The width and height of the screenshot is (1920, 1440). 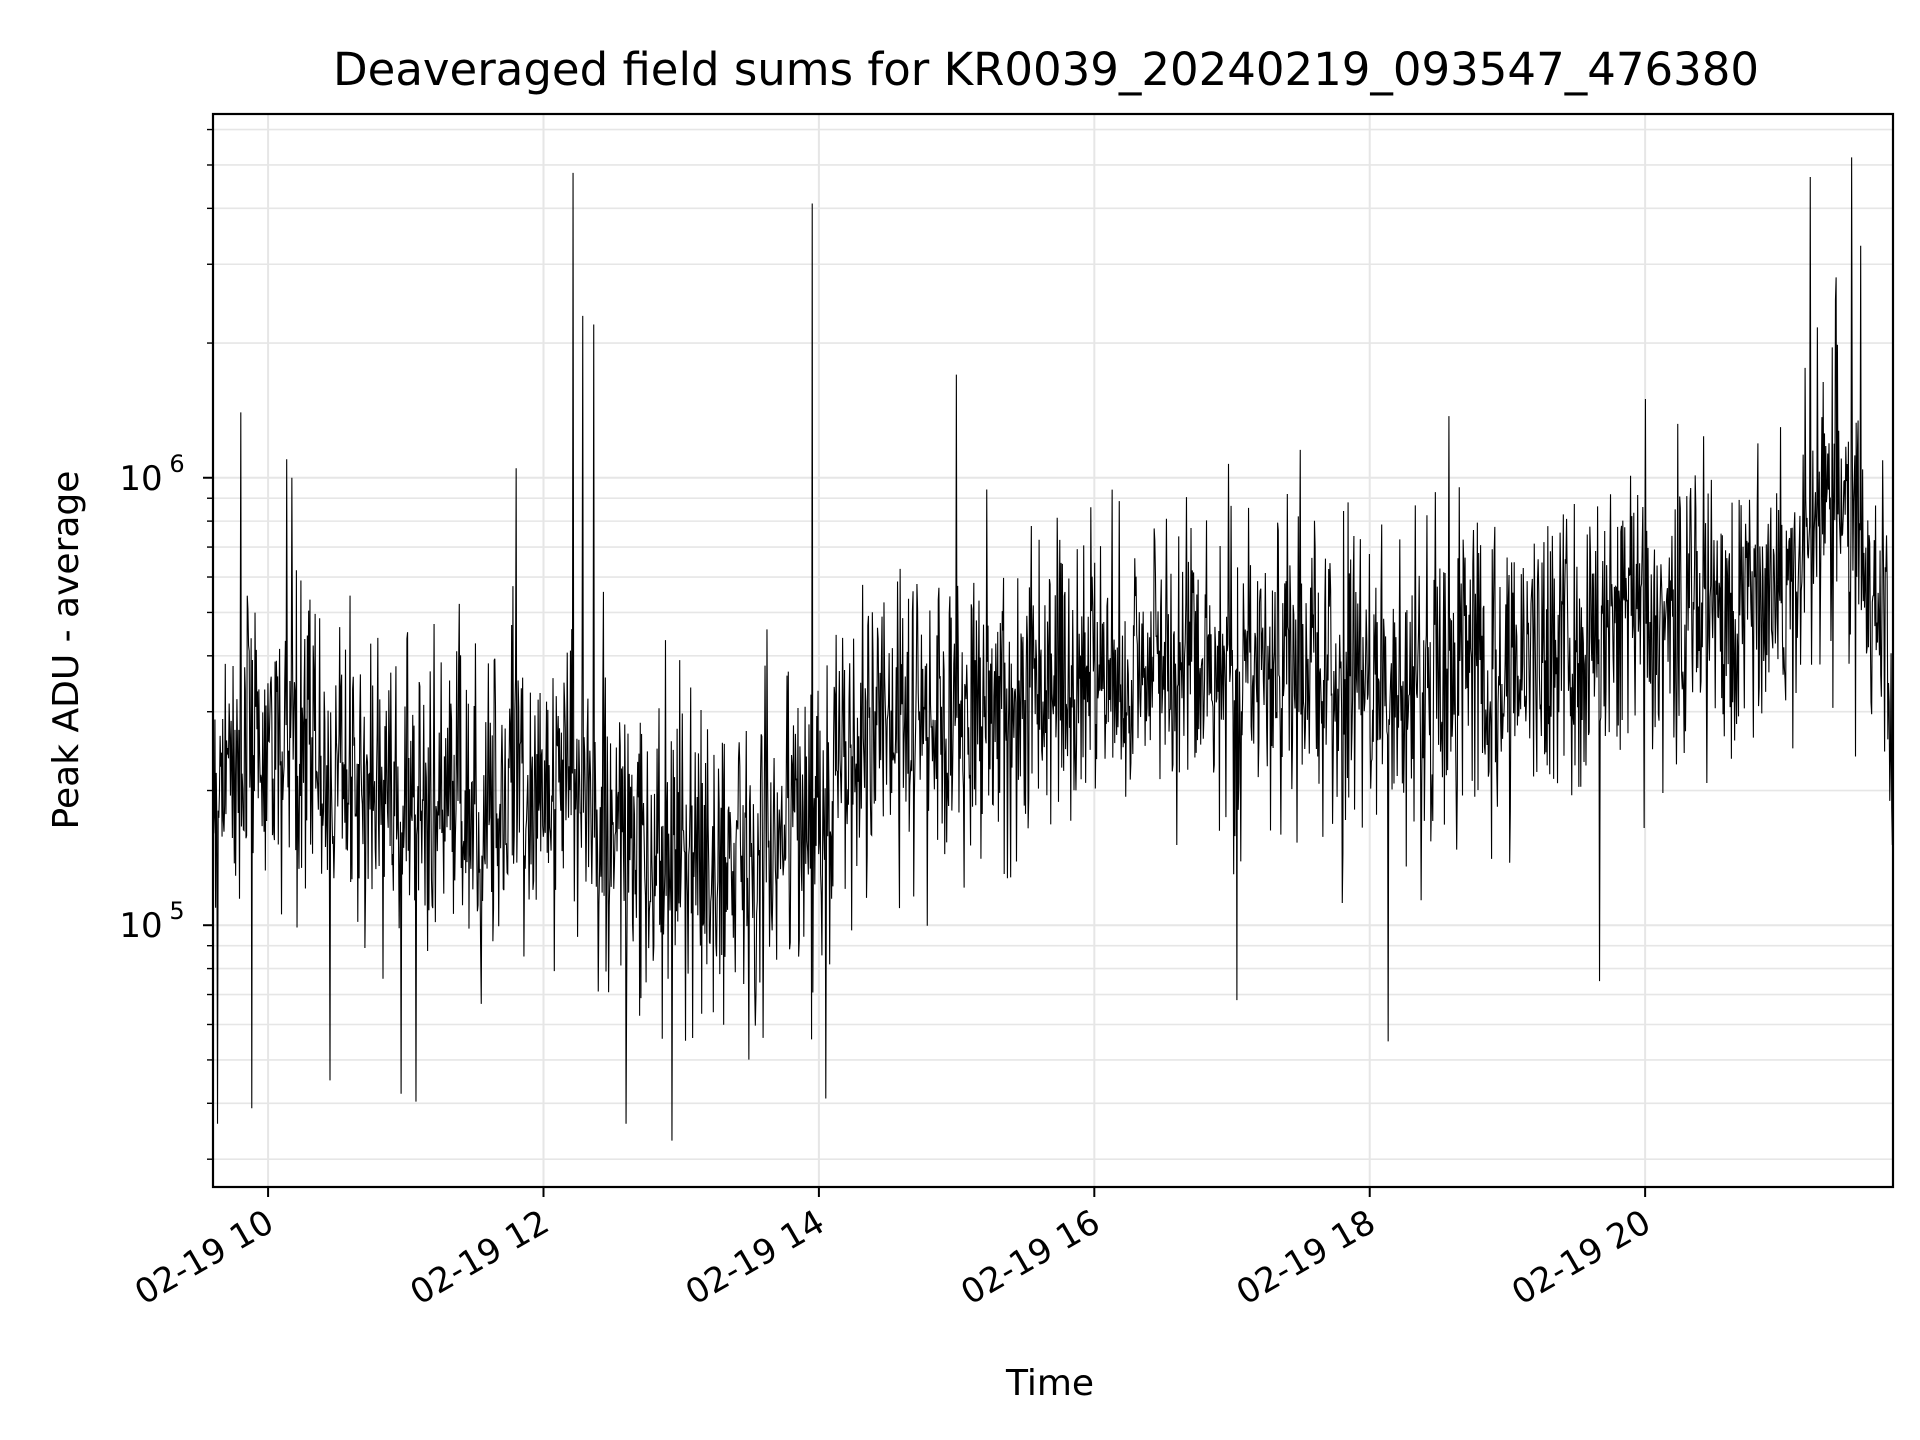 I want to click on y-tick-label-exponent: 5, so click(x=176, y=911).